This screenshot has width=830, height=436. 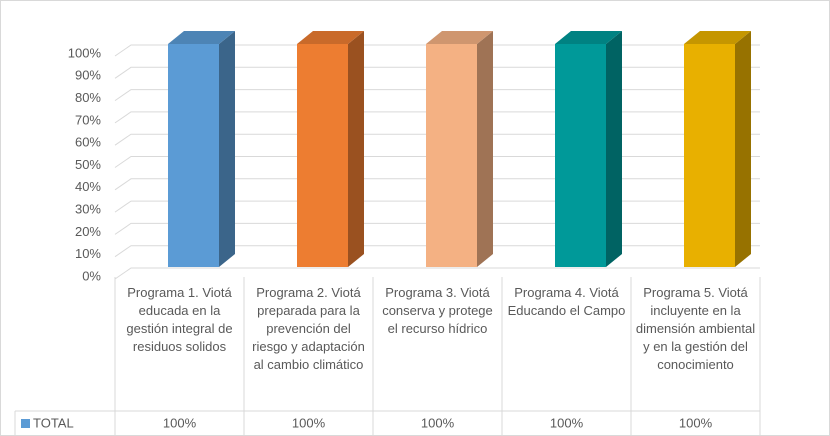 I want to click on legend-label: TOTAL, so click(x=53, y=422).